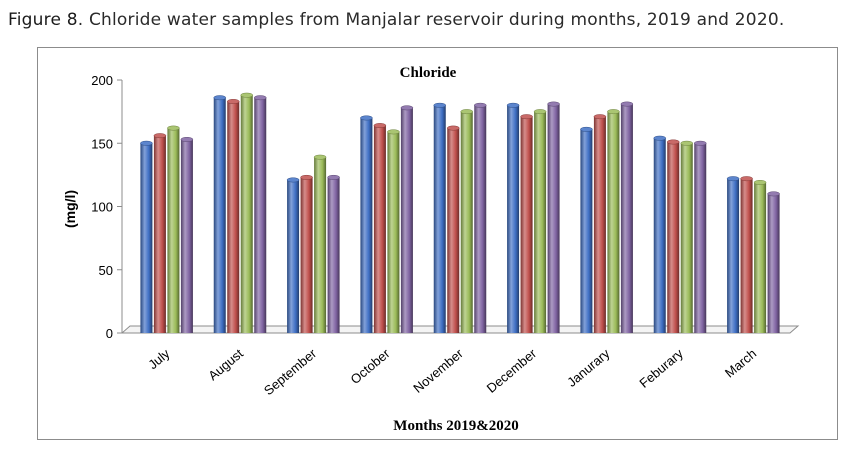 This screenshot has width=854, height=455. Describe the element at coordinates (70, 209) in the screenshot. I see `y-axis-title: (mg/l)` at that location.